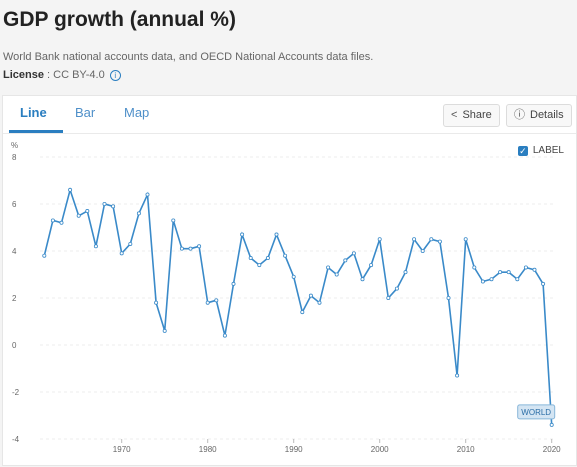 The image size is (577, 467). What do you see at coordinates (466, 449) in the screenshot?
I see `x-tick-label: 2010` at bounding box center [466, 449].